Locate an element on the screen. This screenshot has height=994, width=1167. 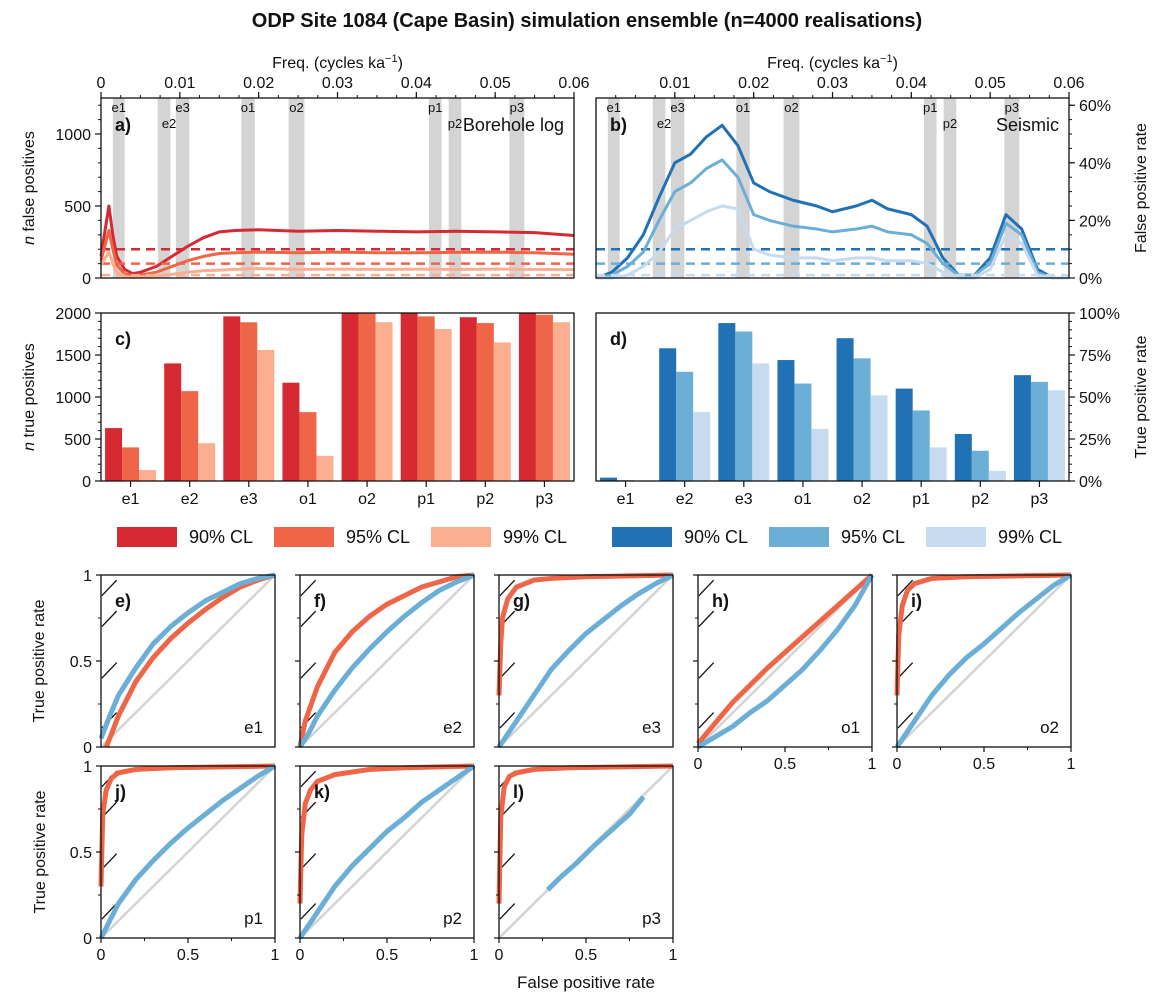
x-tick-label: 0.04 is located at coordinates (416, 83).